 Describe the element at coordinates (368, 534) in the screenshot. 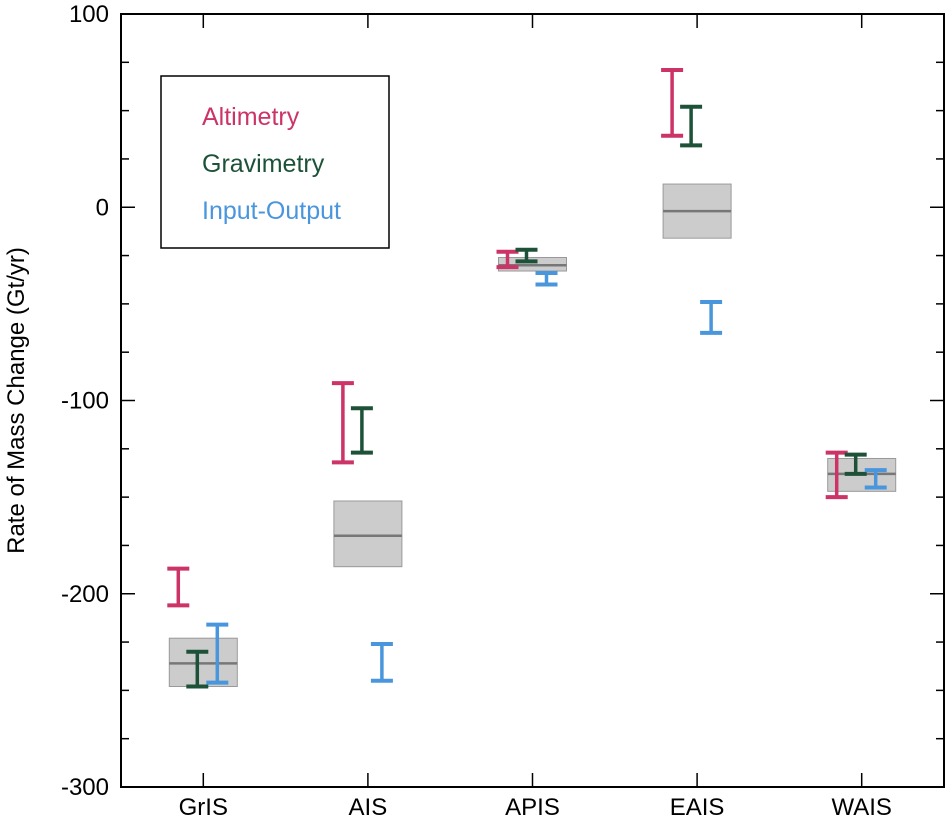

I see `reconciled-box-ais` at that location.